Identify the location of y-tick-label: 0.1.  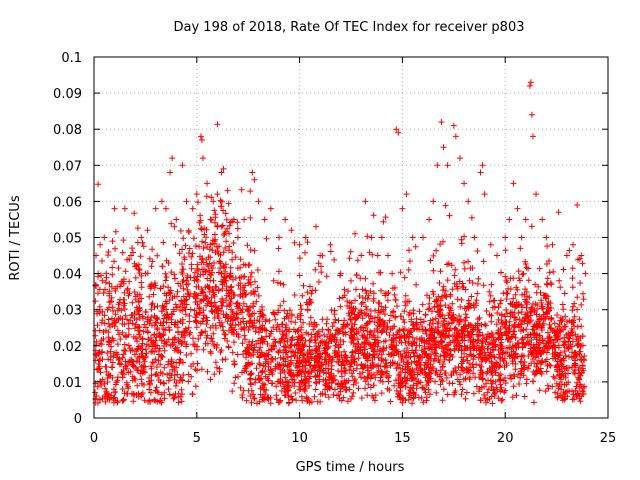
(71, 58).